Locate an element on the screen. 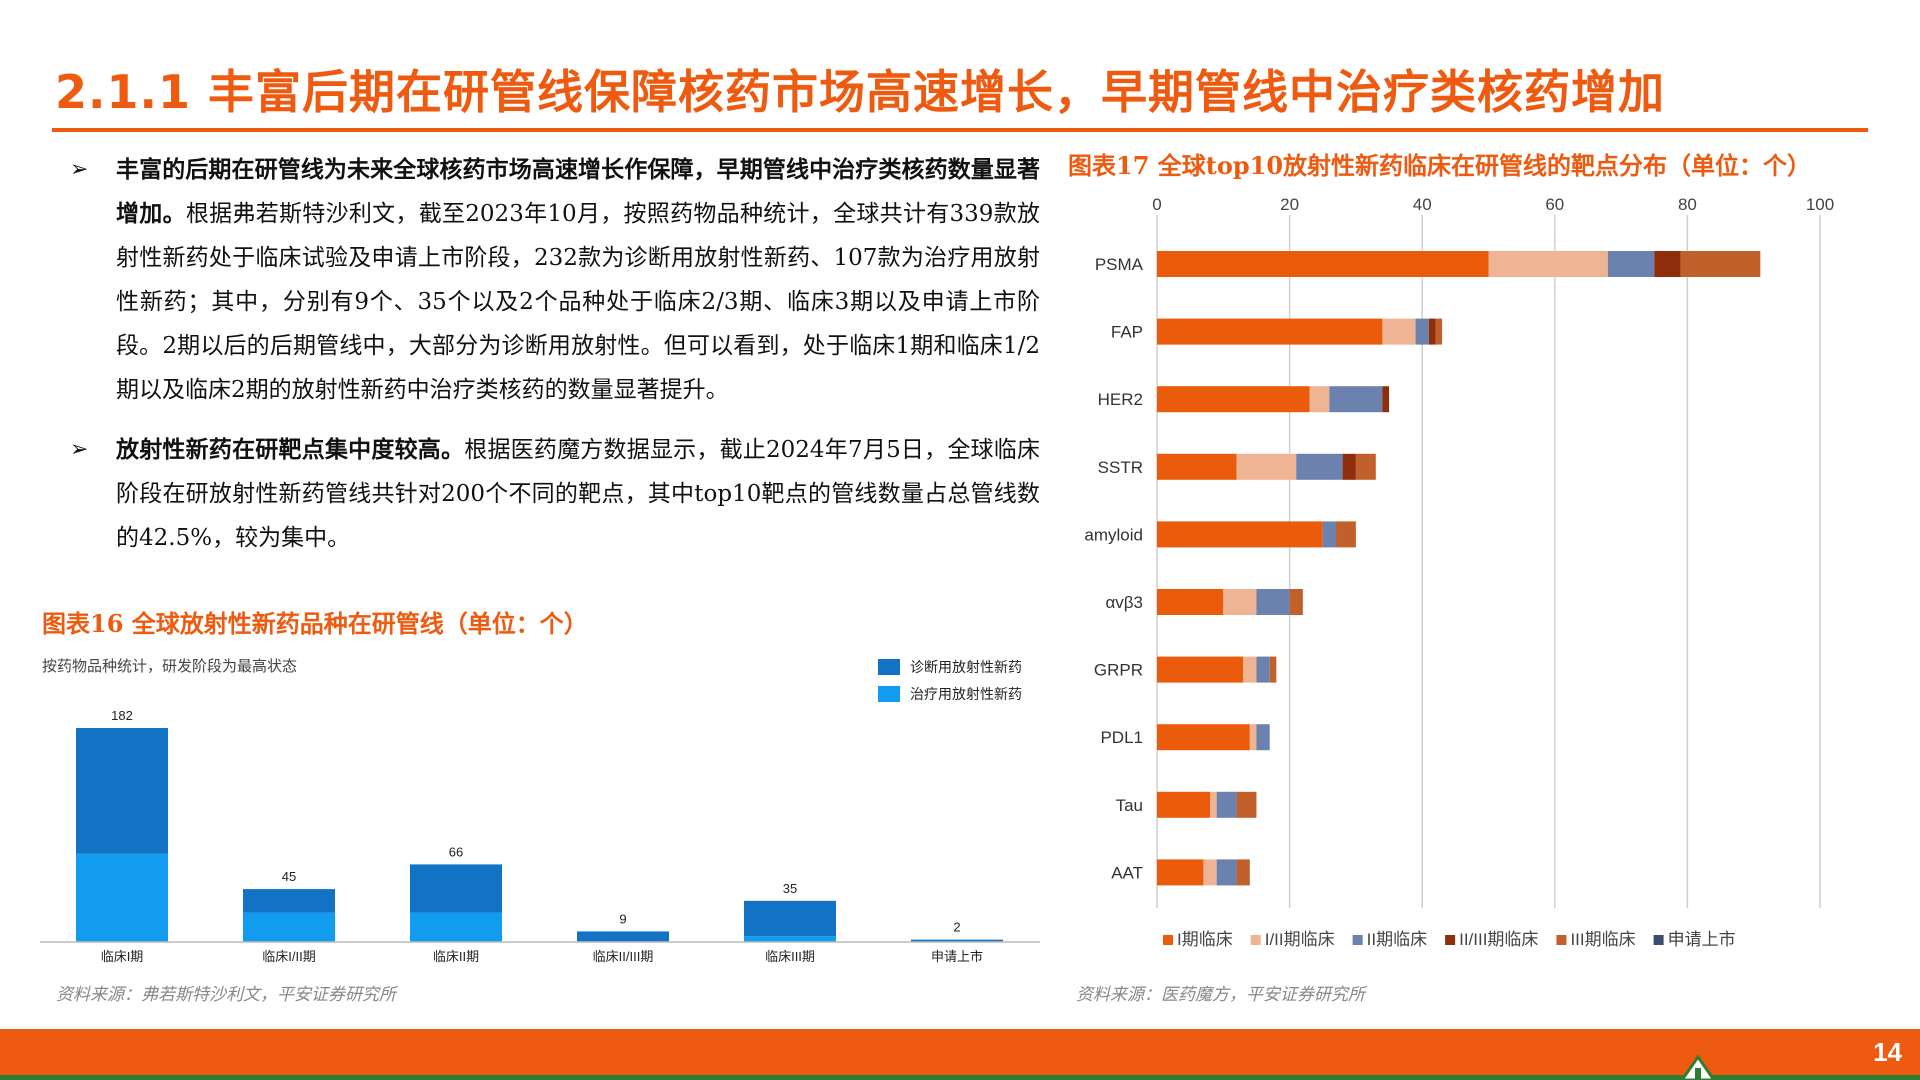 This screenshot has width=1920, height=1080. y-tick-label: PDL1 is located at coordinates (1121, 737).